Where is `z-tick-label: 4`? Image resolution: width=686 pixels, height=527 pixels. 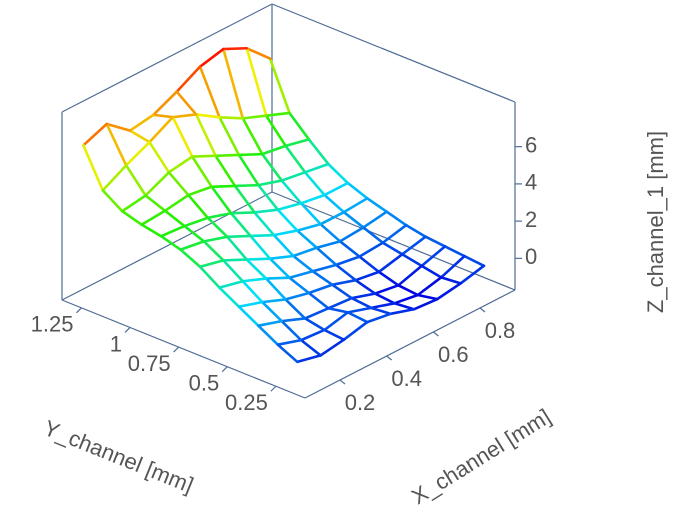
z-tick-label: 4 is located at coordinates (531, 182).